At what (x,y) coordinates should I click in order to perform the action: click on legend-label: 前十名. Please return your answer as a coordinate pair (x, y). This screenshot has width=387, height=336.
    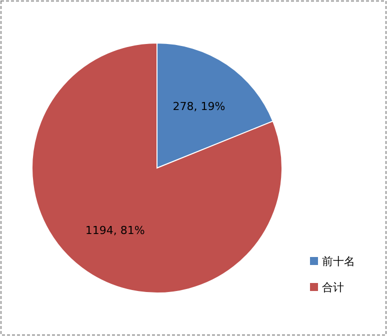
    Looking at the image, I should click on (338, 261).